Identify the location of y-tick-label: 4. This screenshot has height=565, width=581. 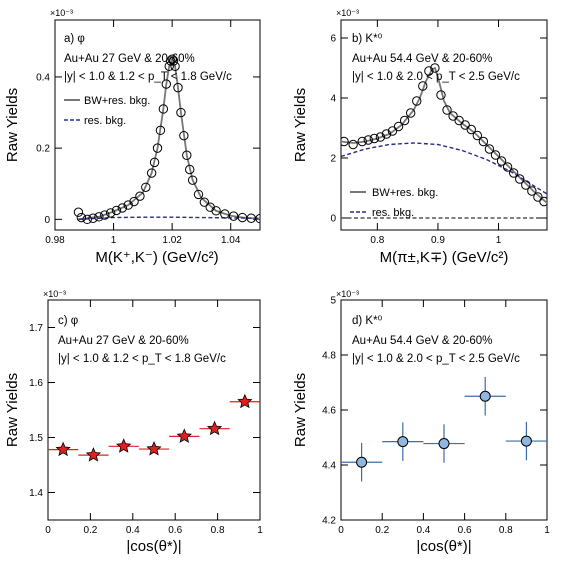
(333, 99).